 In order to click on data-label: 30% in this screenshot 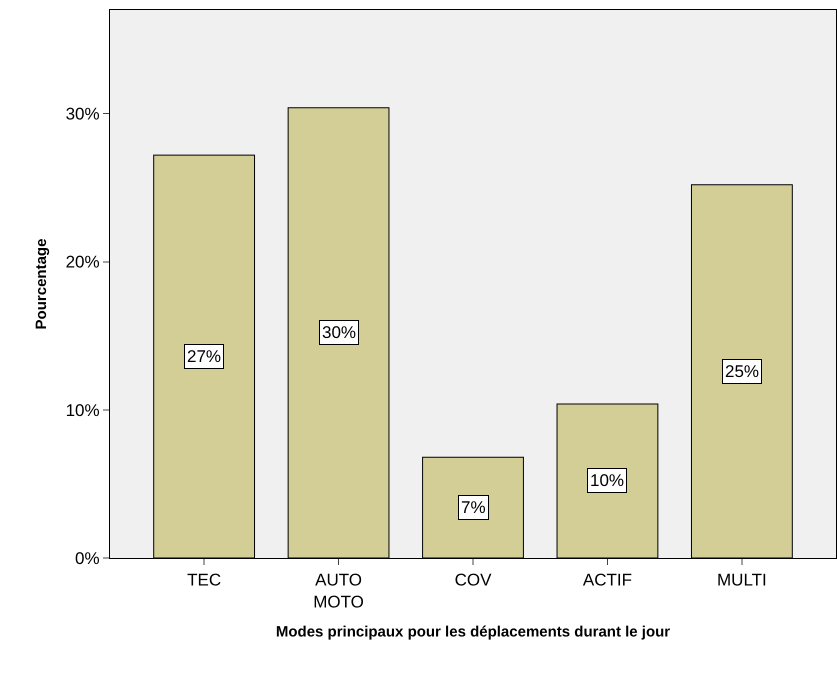, I will do `click(339, 332)`.